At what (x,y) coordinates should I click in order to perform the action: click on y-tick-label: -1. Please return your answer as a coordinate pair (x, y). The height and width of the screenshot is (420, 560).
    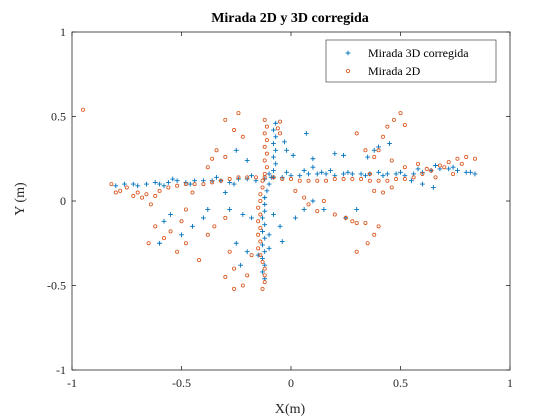
    Looking at the image, I should click on (61, 370).